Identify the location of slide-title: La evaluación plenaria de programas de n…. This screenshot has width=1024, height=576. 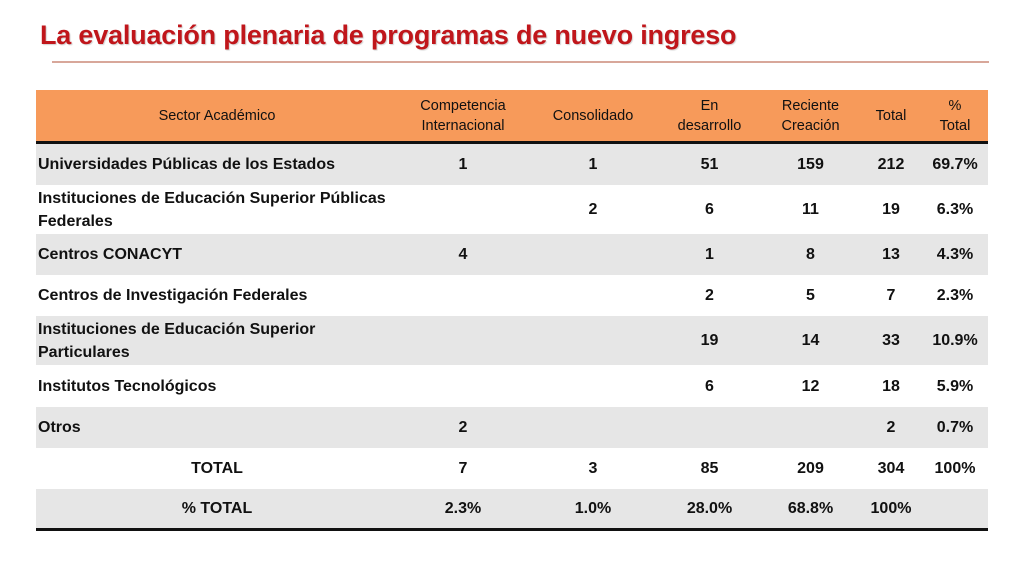
(388, 35).